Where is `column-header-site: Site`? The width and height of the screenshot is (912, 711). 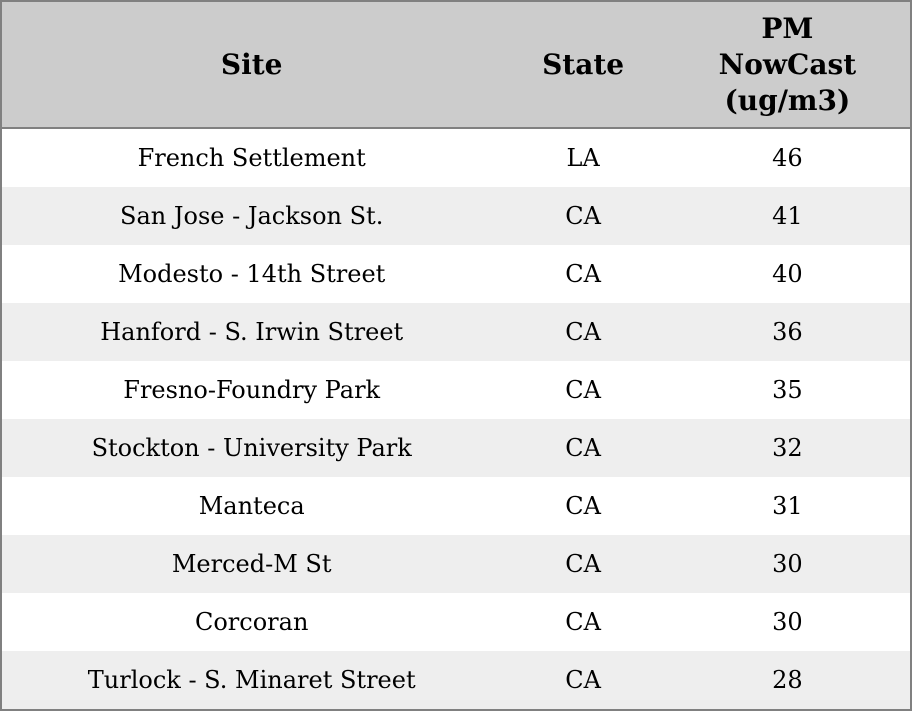 column-header-site: Site is located at coordinates (251, 64).